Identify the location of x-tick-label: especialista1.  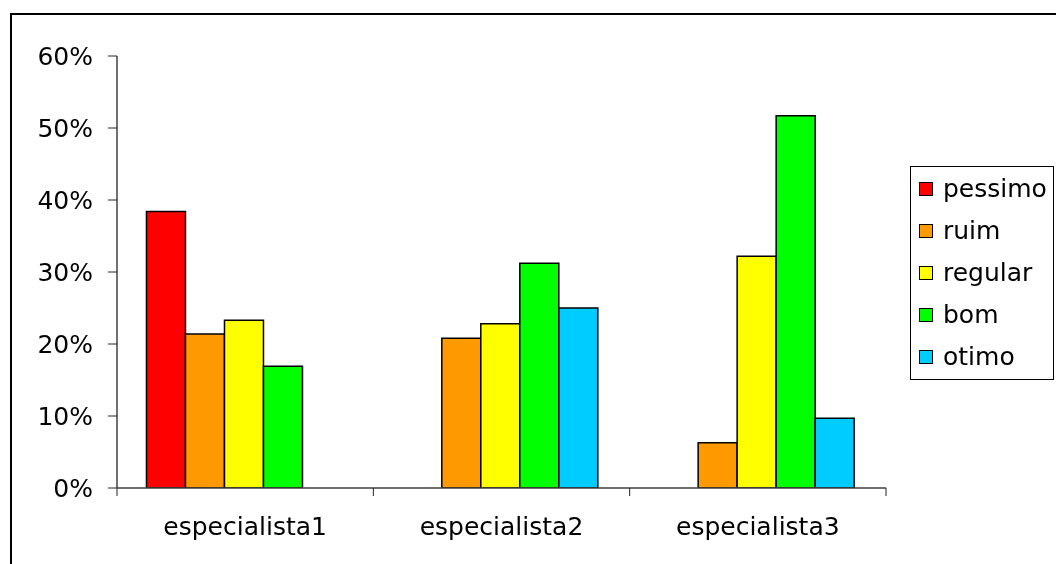
(245, 526).